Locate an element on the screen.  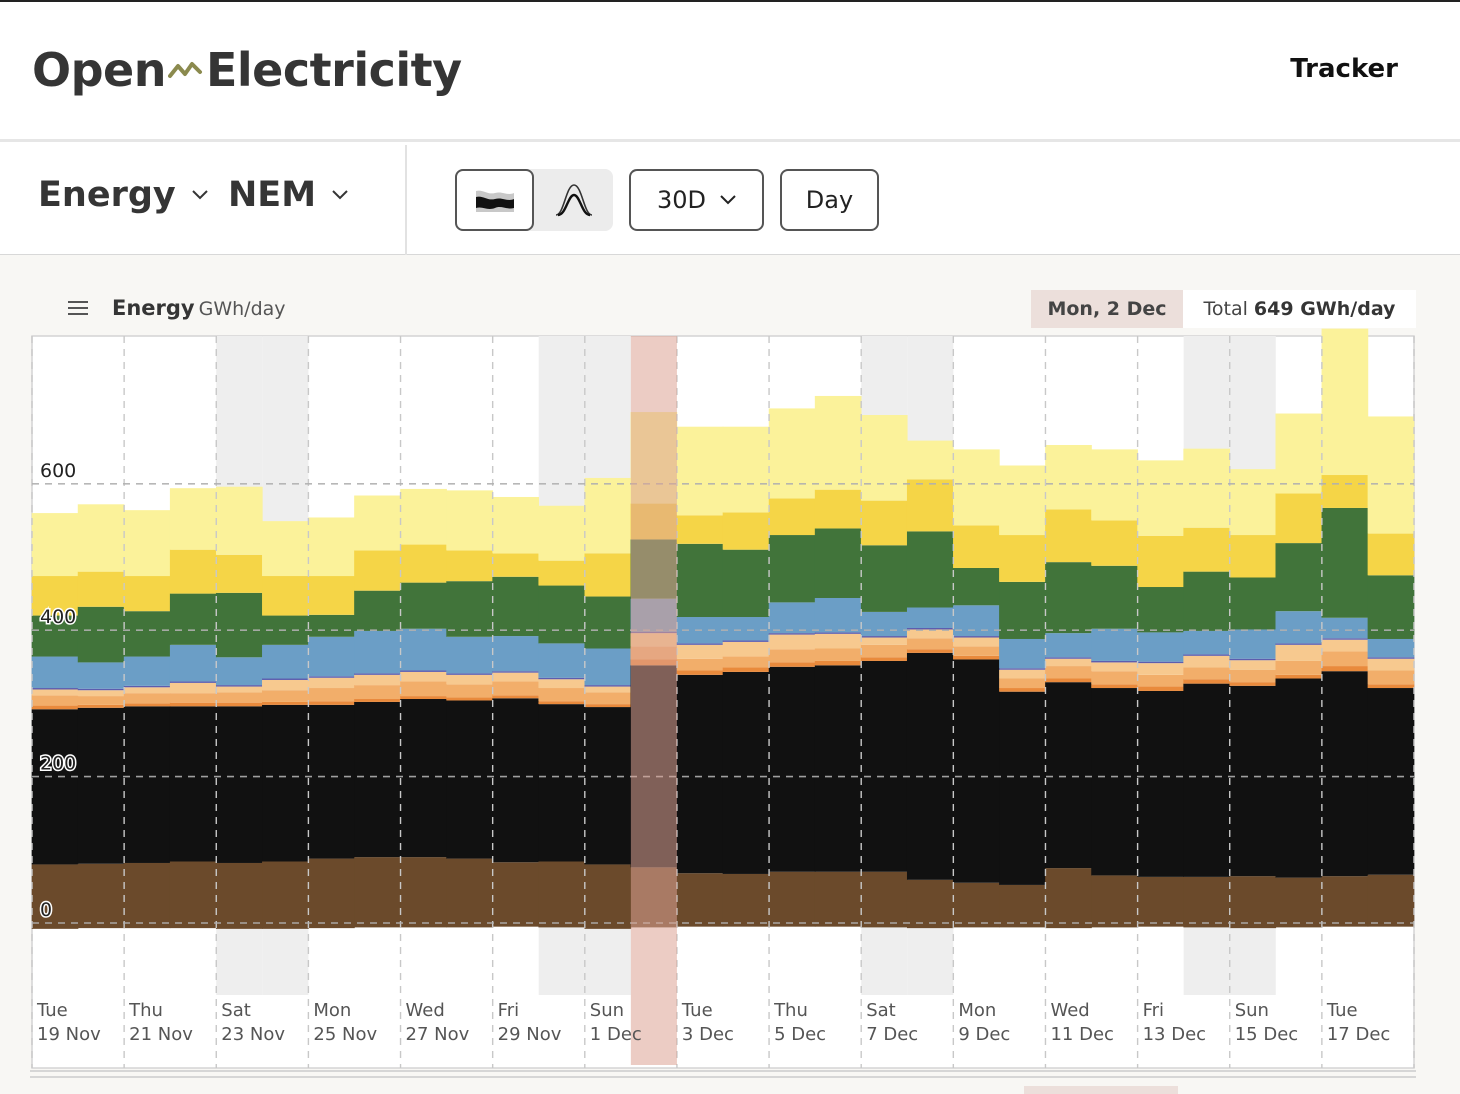
y-tick-label: 0 is located at coordinates (46, 910).